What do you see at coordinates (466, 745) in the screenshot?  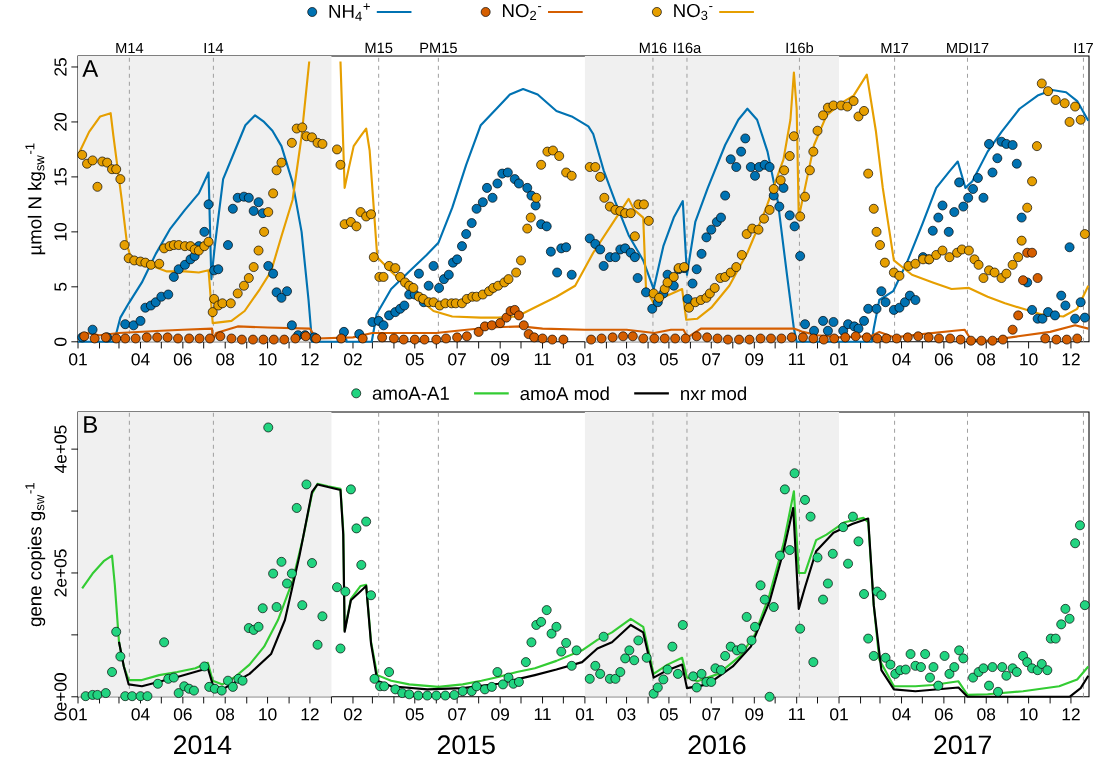 I see `text: 2015` at bounding box center [466, 745].